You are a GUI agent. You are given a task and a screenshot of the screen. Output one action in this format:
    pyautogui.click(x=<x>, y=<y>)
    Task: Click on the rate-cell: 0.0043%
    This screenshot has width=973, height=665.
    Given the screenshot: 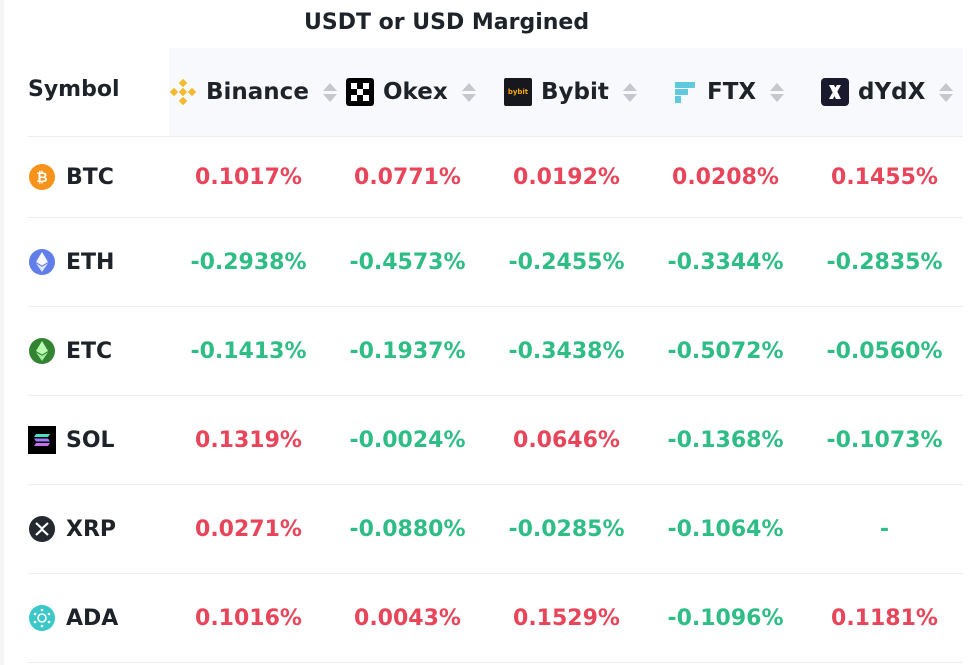 What is the action you would take?
    pyautogui.click(x=407, y=618)
    